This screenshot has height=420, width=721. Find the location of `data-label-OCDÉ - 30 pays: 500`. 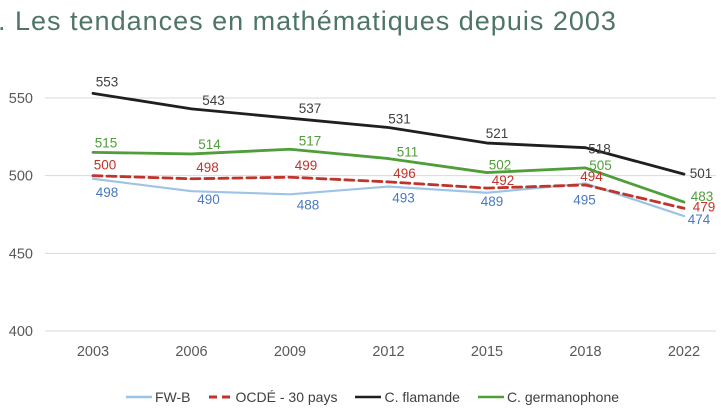

data-label-OCDÉ - 30 pays: 500 is located at coordinates (105, 165).